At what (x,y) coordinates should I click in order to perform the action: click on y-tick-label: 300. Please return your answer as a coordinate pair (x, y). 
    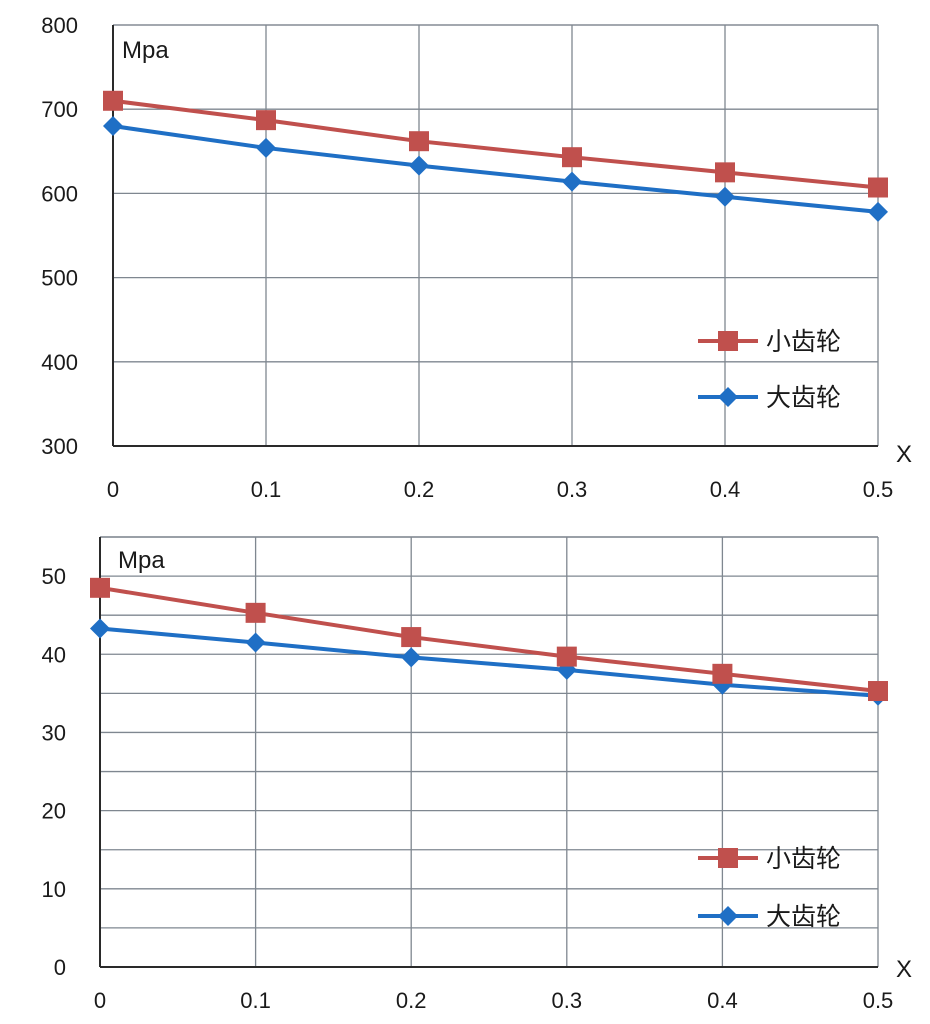
    Looking at the image, I should click on (59, 446).